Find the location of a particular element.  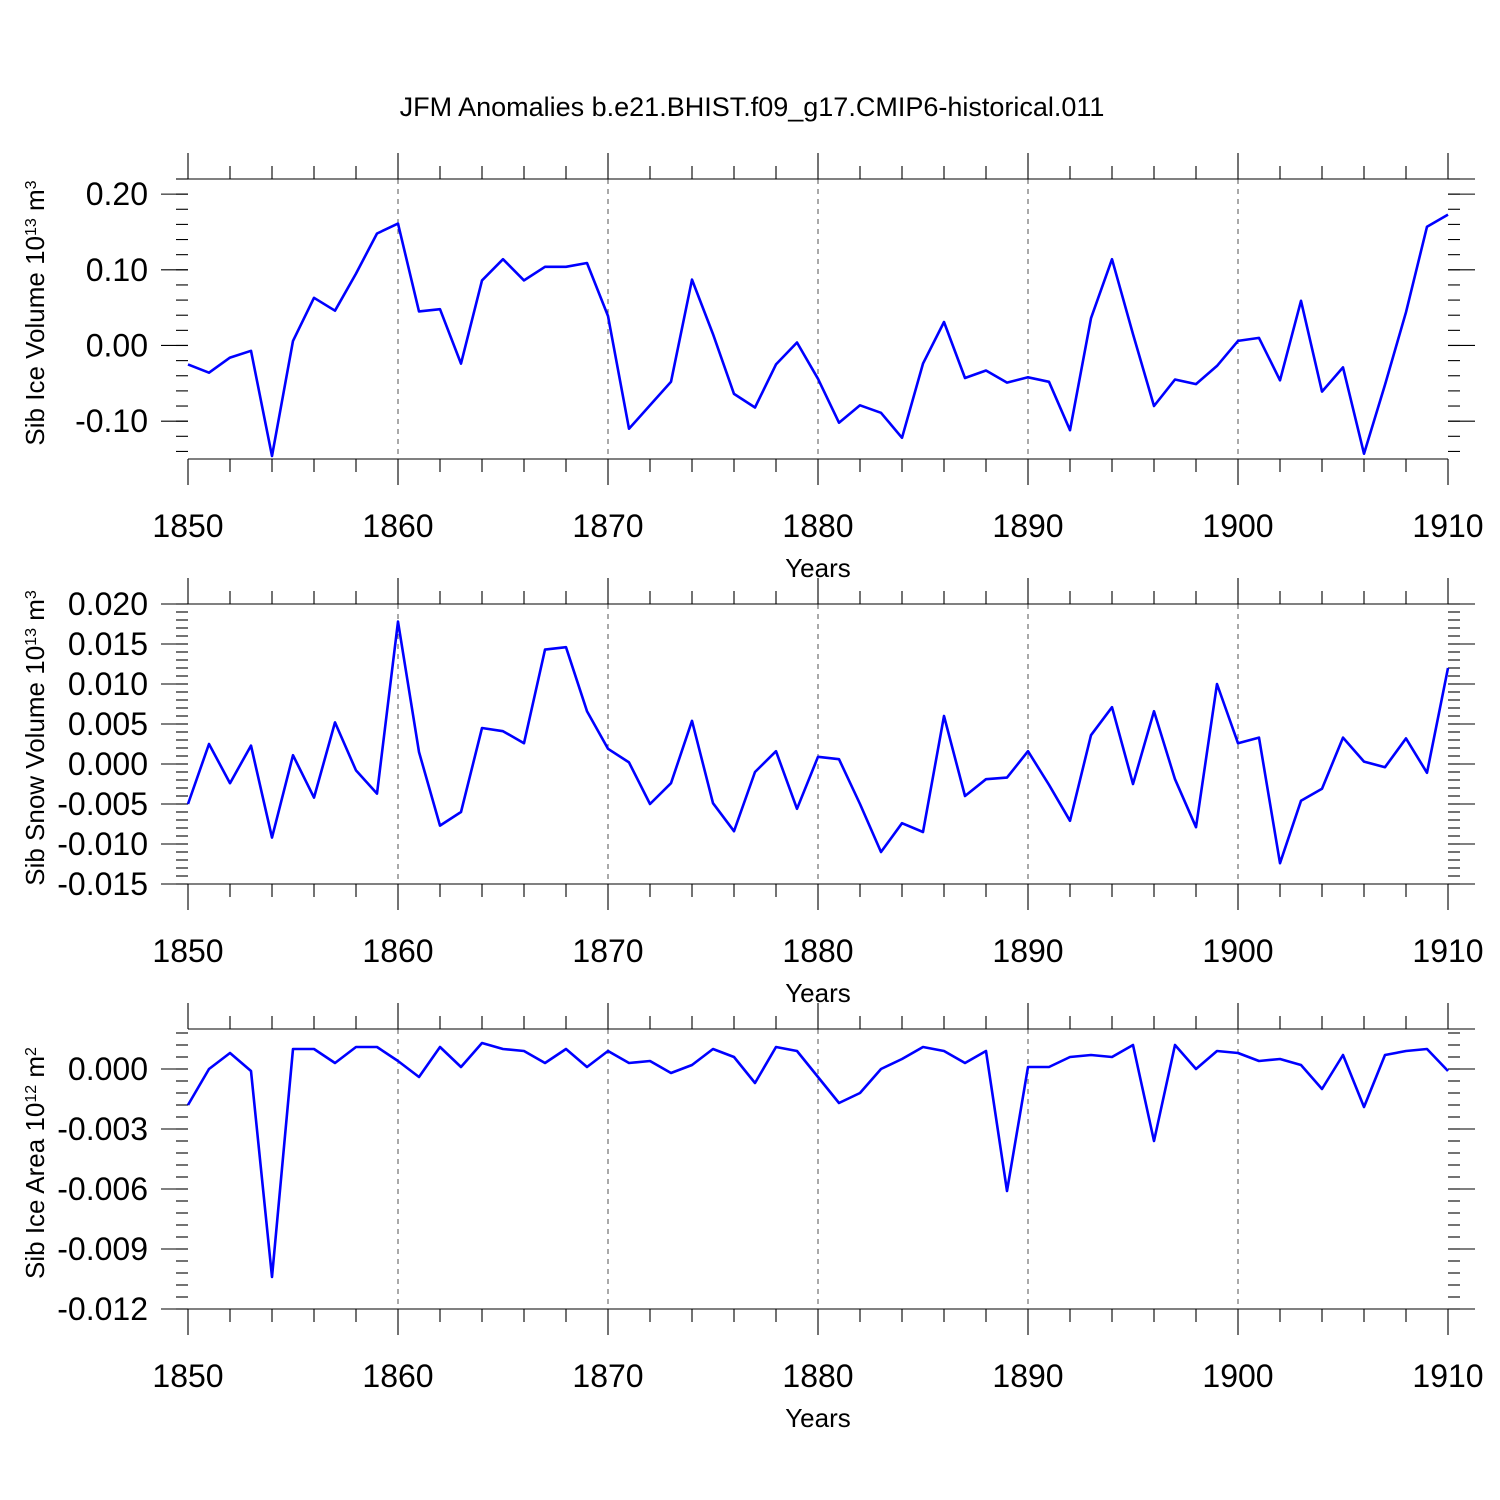

y-tick-label: -0.010 is located at coordinates (102, 844).